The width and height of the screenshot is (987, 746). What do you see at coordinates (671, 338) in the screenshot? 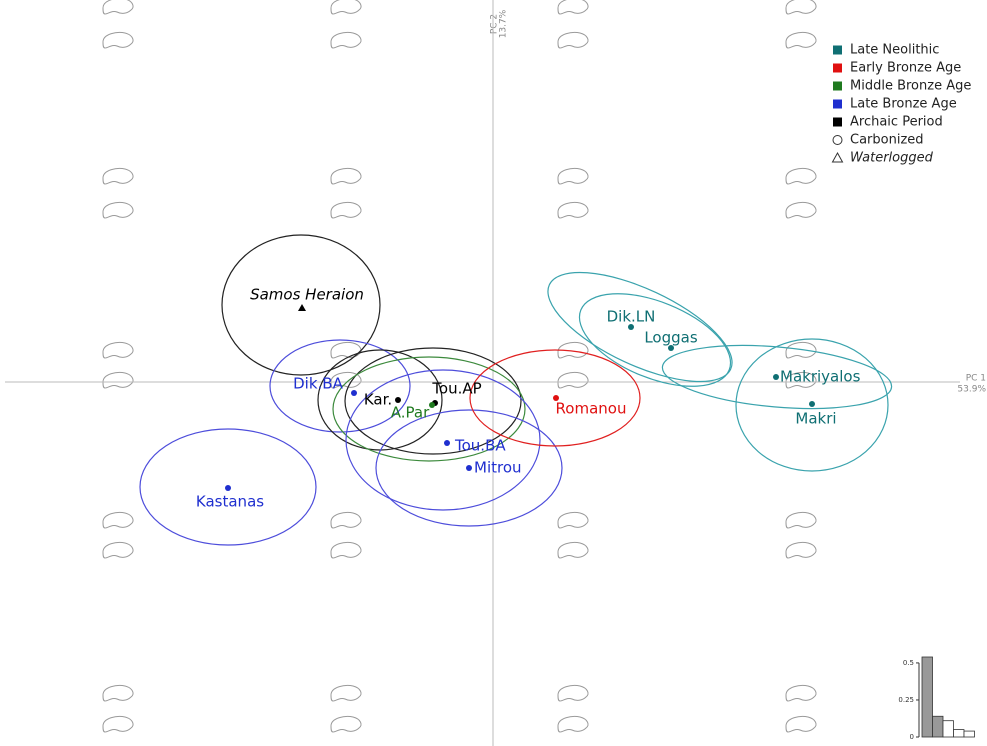
I see `point-label: Loggas` at bounding box center [671, 338].